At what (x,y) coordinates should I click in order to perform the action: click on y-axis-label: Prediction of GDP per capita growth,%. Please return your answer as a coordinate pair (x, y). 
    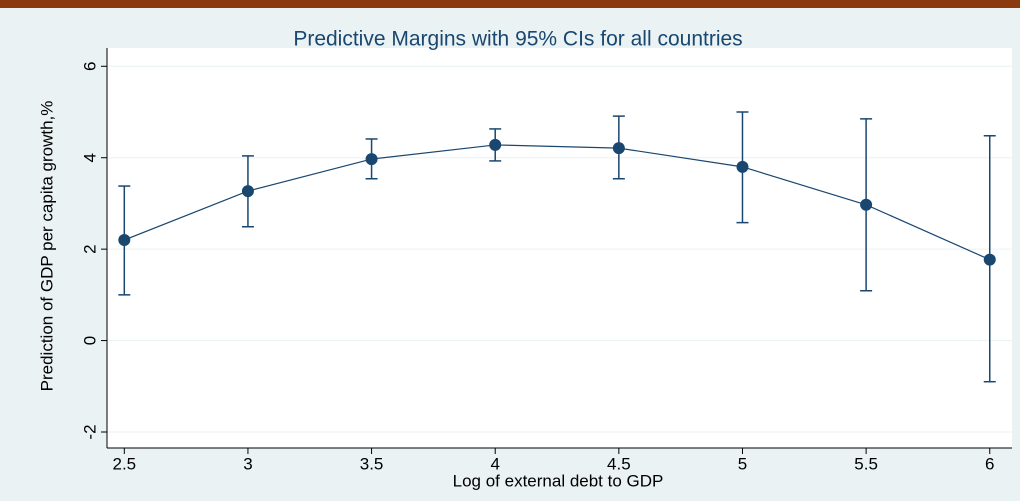
    Looking at the image, I should click on (46, 246).